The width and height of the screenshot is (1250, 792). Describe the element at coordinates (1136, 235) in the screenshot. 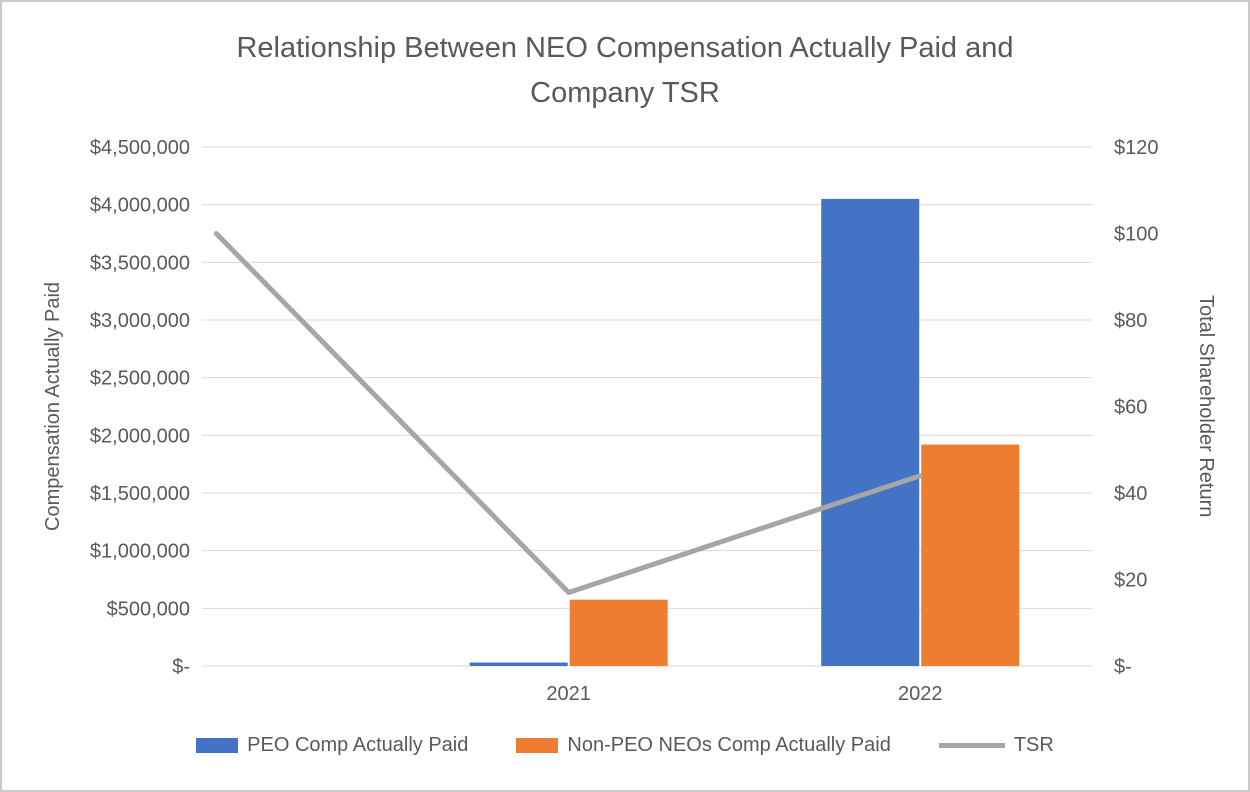

I see `right-axis-tick-label: $100` at that location.